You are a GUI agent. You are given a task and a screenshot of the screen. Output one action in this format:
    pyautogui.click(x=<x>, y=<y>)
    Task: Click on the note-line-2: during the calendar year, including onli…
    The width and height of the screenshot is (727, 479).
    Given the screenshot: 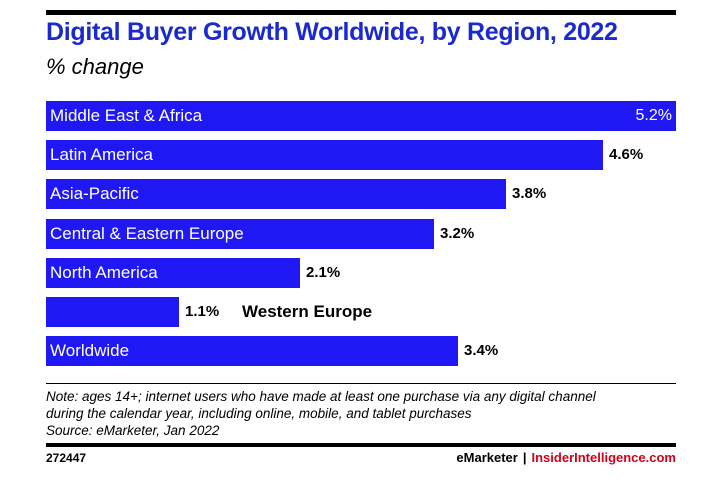 What is the action you would take?
    pyautogui.click(x=259, y=413)
    